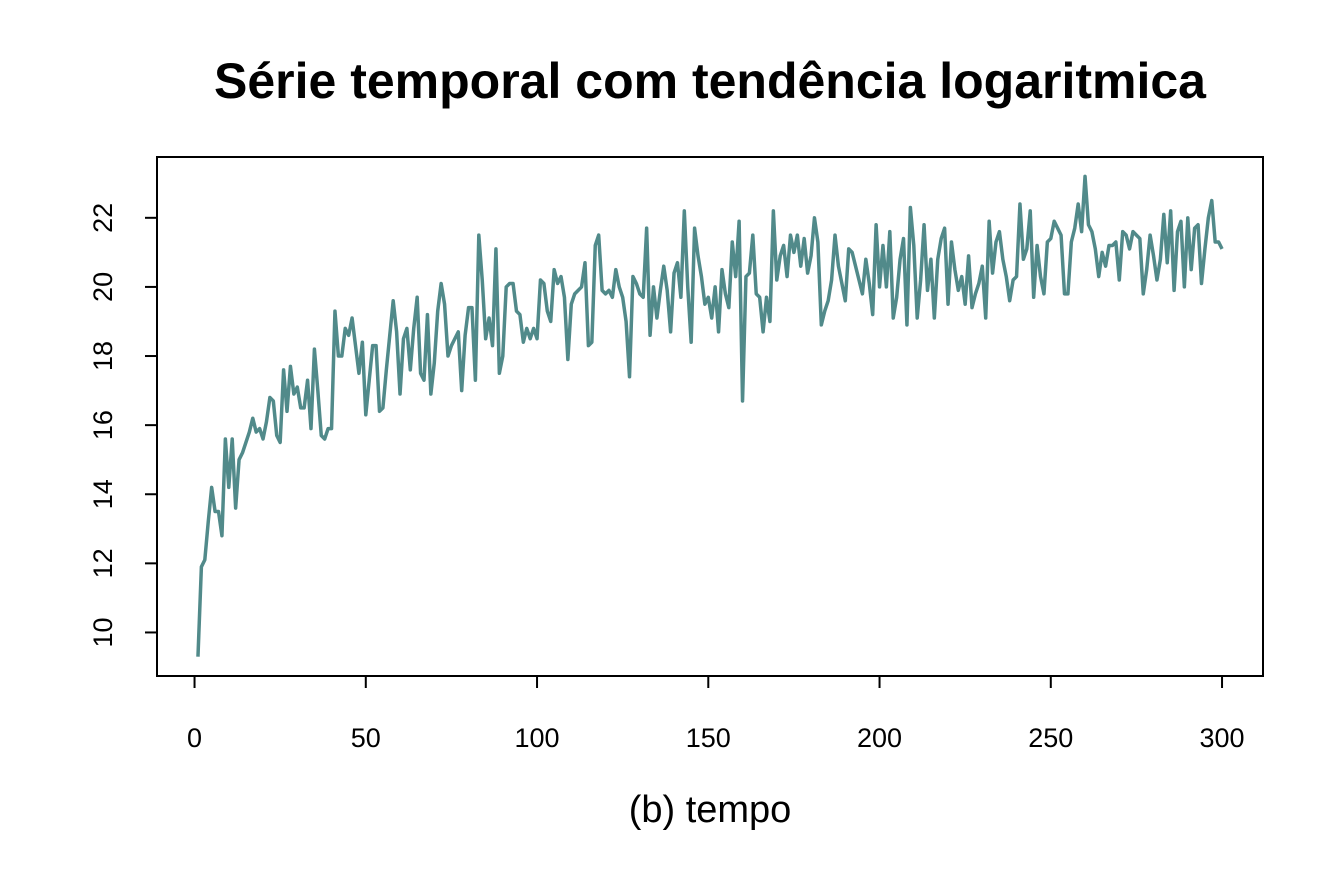 This screenshot has height=873, width=1344. I want to click on x-tick-label: 200, so click(879, 738).